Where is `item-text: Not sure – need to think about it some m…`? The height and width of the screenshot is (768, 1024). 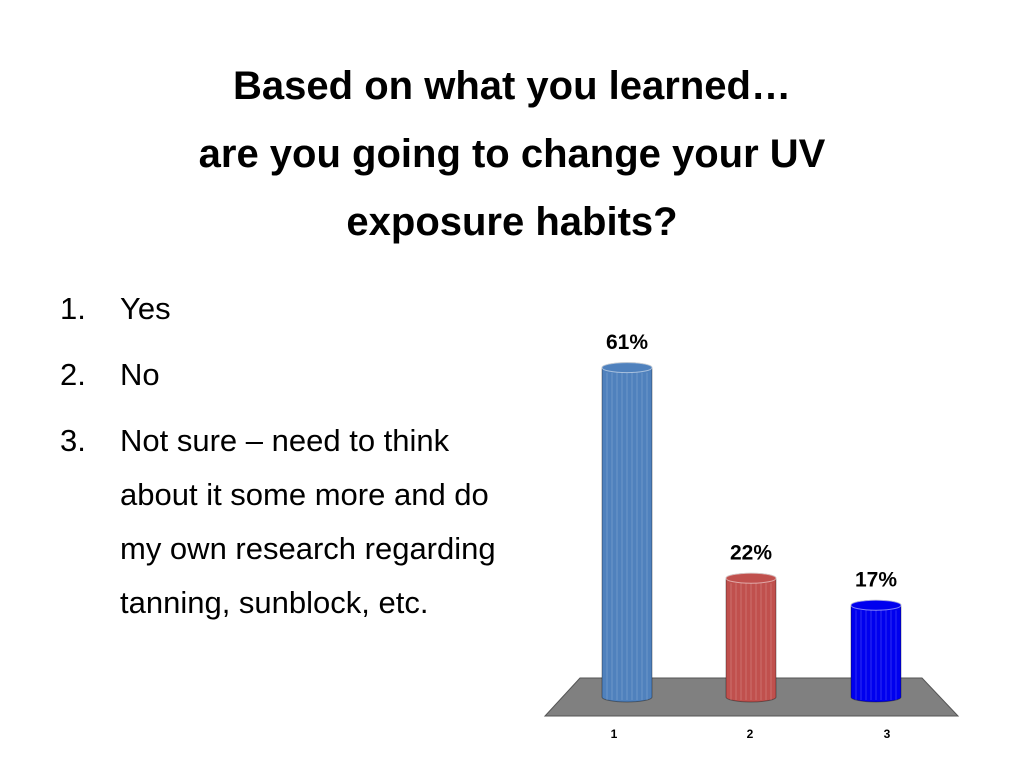
item-text: Not sure – need to think about it some m… is located at coordinates (308, 521).